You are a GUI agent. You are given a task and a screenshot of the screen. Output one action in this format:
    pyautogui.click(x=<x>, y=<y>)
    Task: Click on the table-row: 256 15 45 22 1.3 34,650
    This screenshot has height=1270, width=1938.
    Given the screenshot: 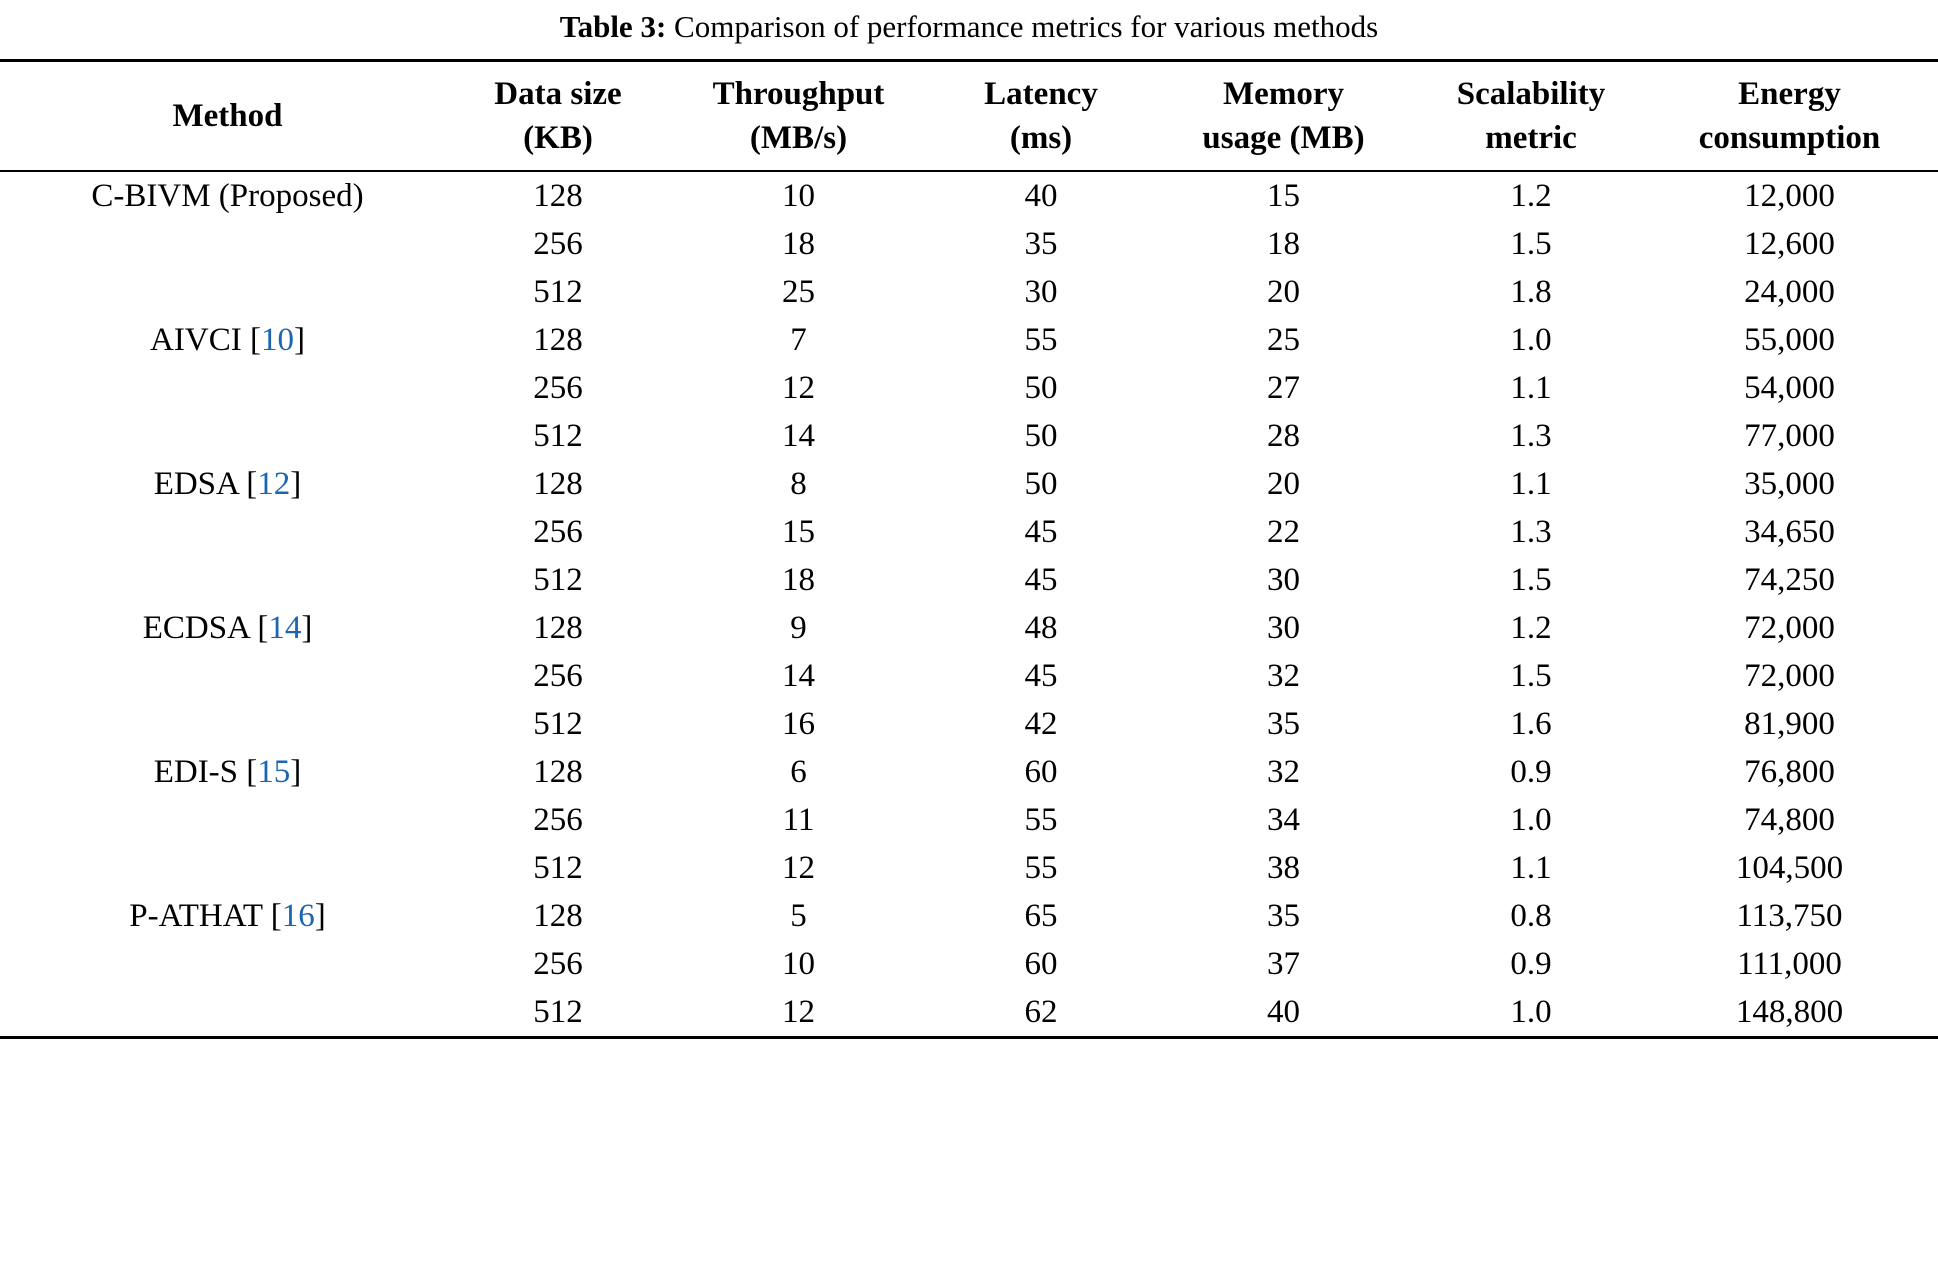 What is the action you would take?
    pyautogui.click(x=969, y=532)
    